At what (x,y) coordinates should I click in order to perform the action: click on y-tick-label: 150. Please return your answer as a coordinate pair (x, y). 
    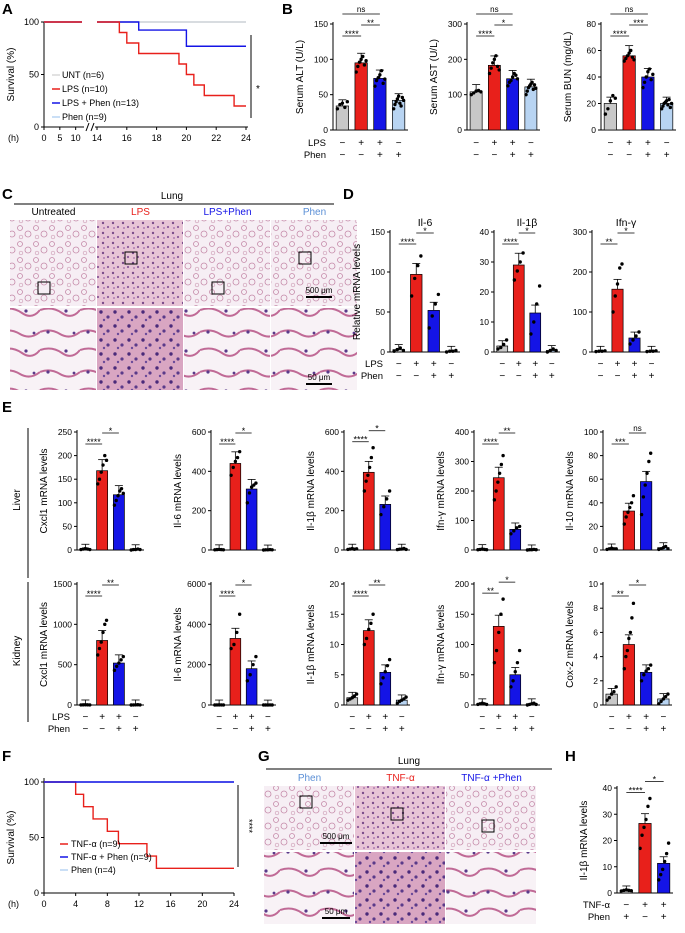
    Looking at the image, I should click on (378, 232).